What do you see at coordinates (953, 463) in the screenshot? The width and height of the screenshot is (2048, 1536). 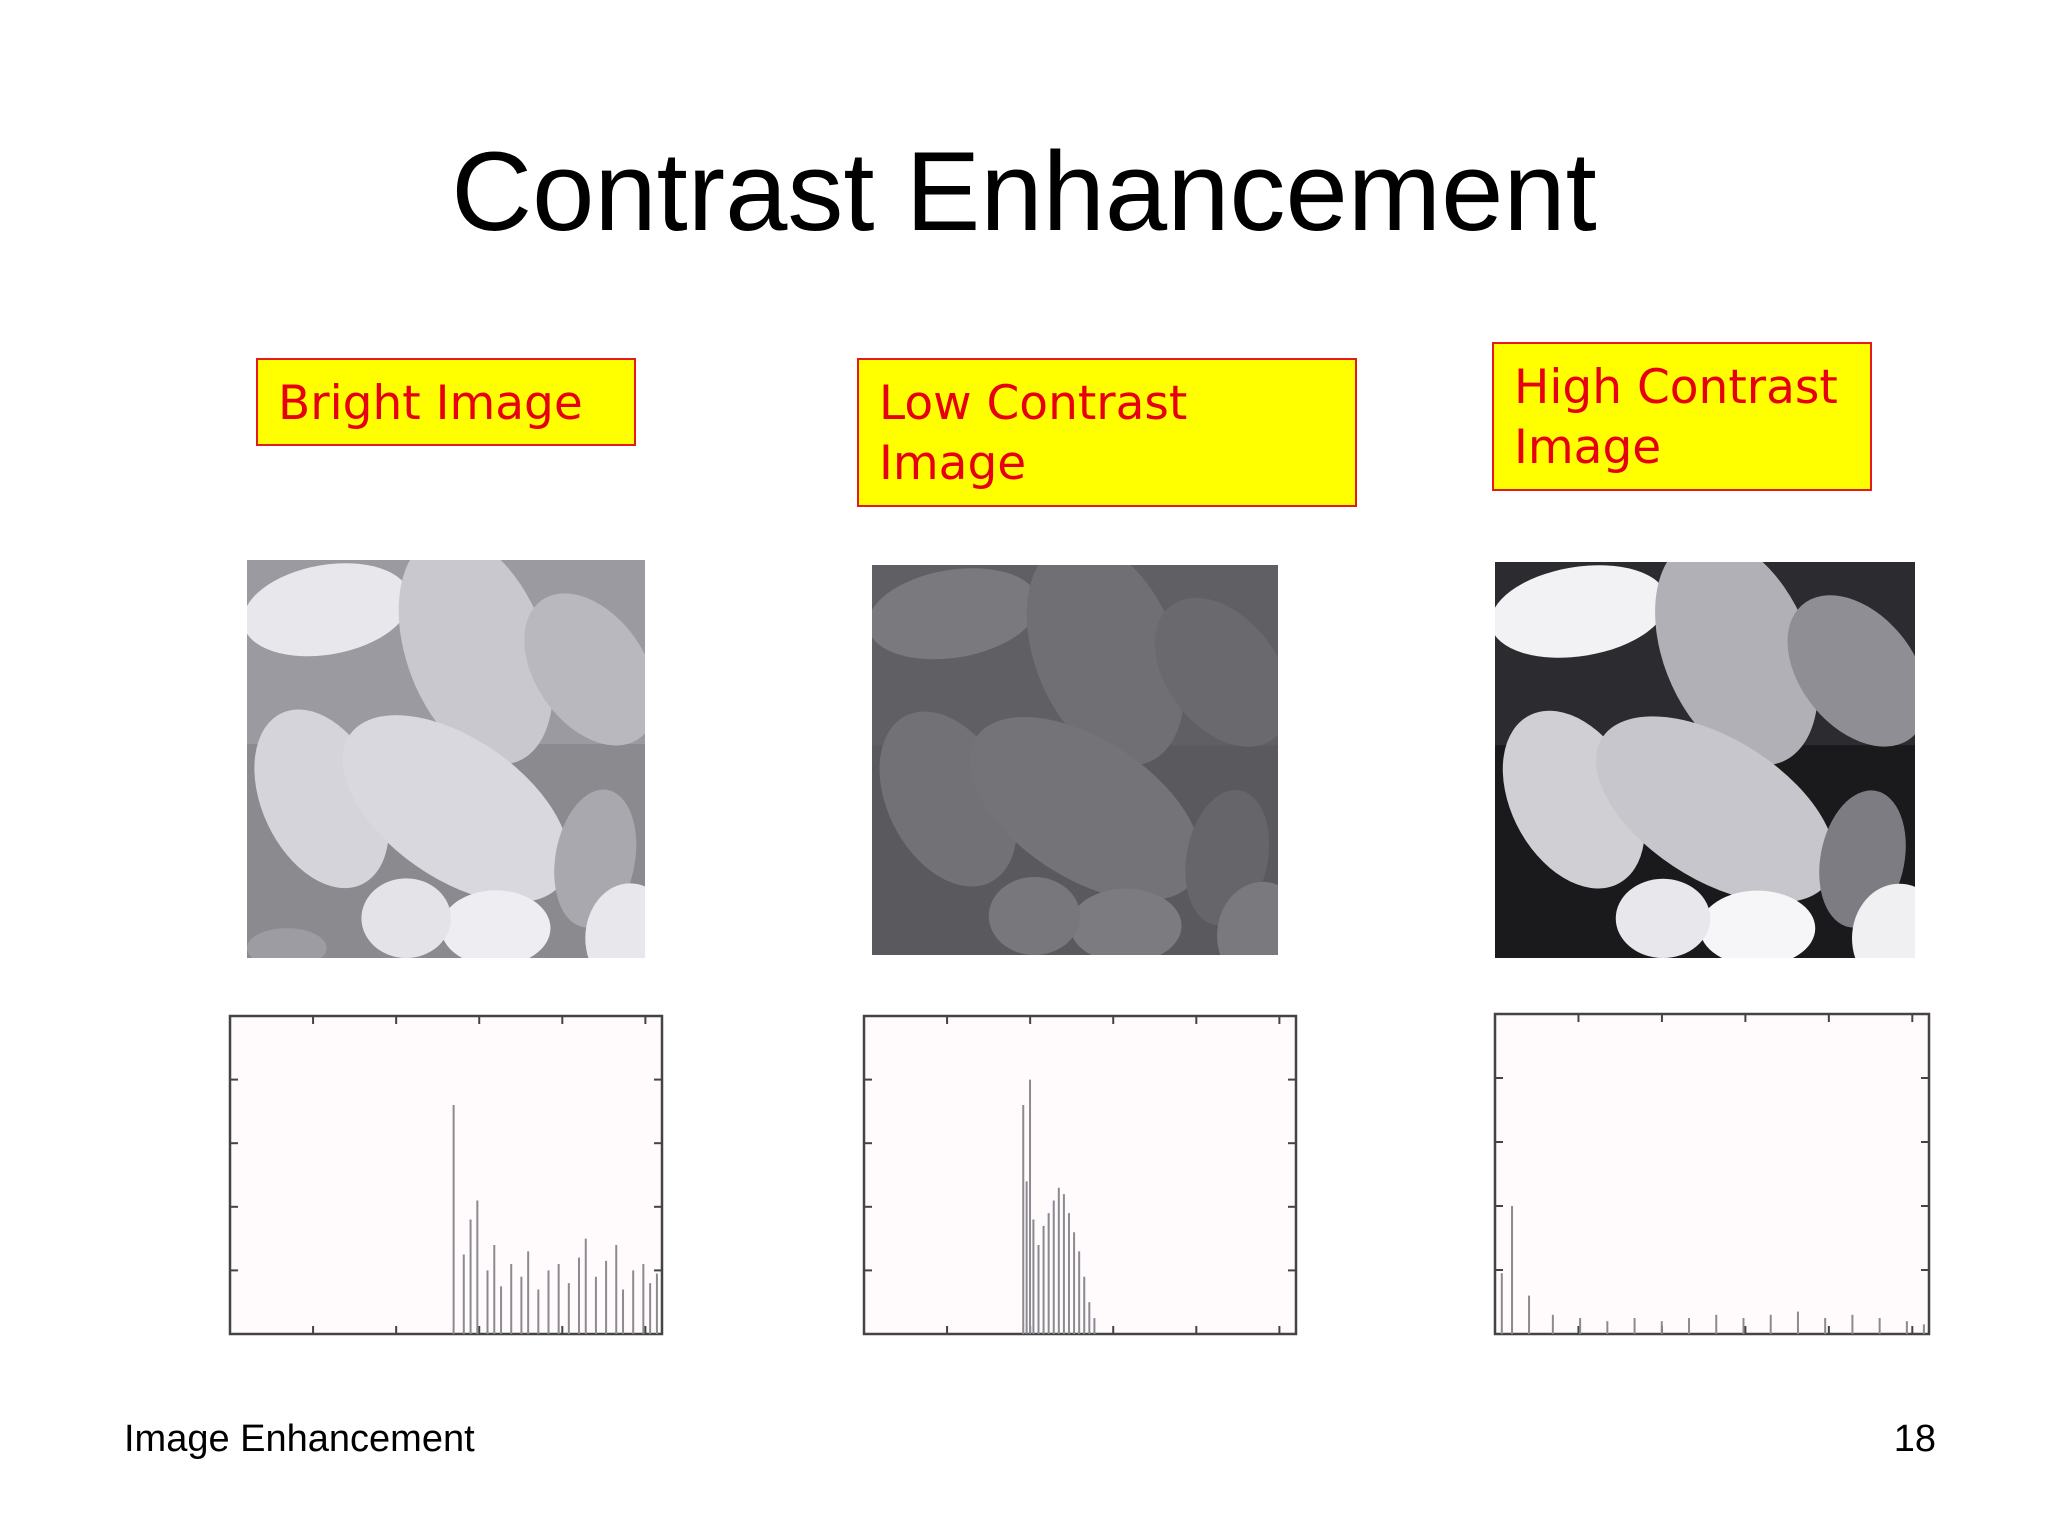 I see `low-contrast-label-line2: Image` at bounding box center [953, 463].